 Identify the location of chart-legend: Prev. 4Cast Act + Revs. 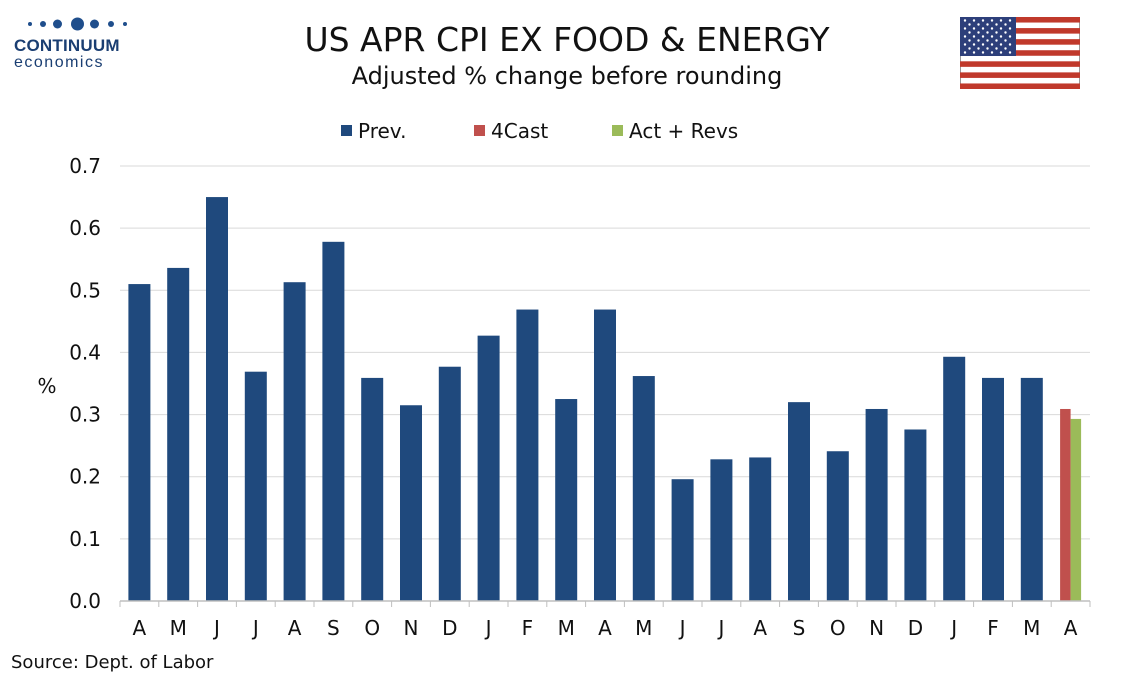
(567, 132).